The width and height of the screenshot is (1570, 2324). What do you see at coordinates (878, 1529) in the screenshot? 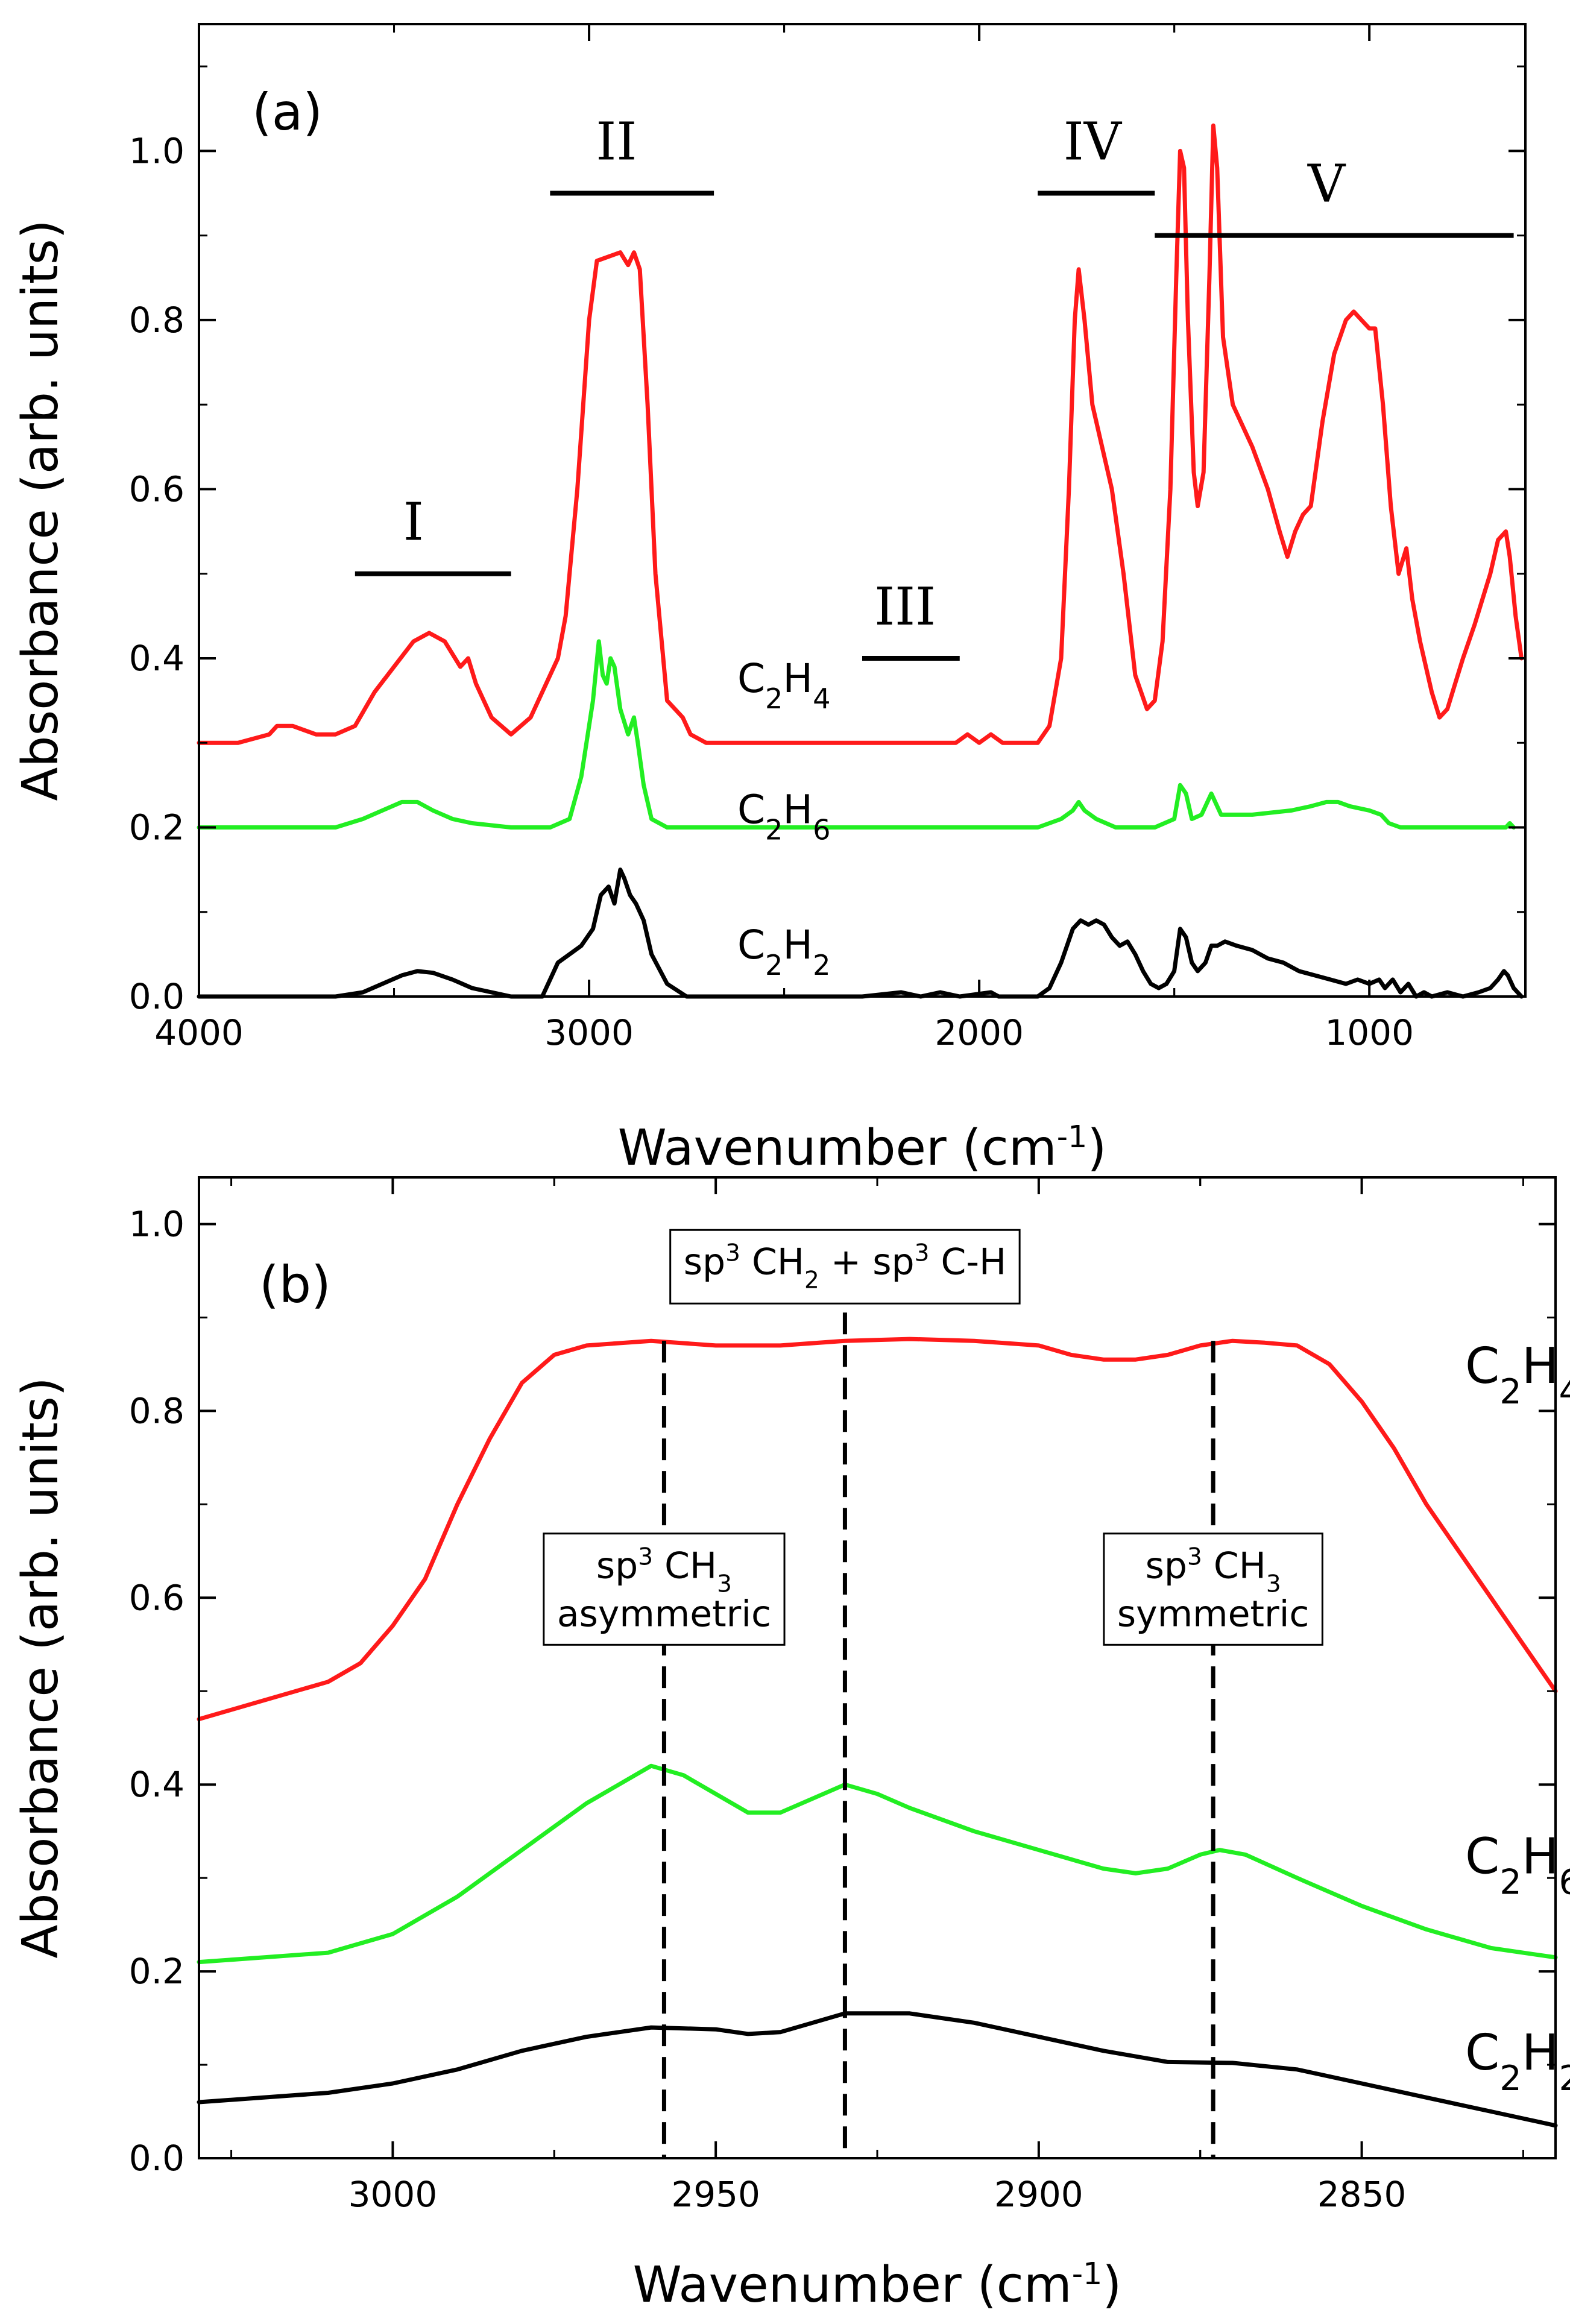
I see `series-line-C2H4` at bounding box center [878, 1529].